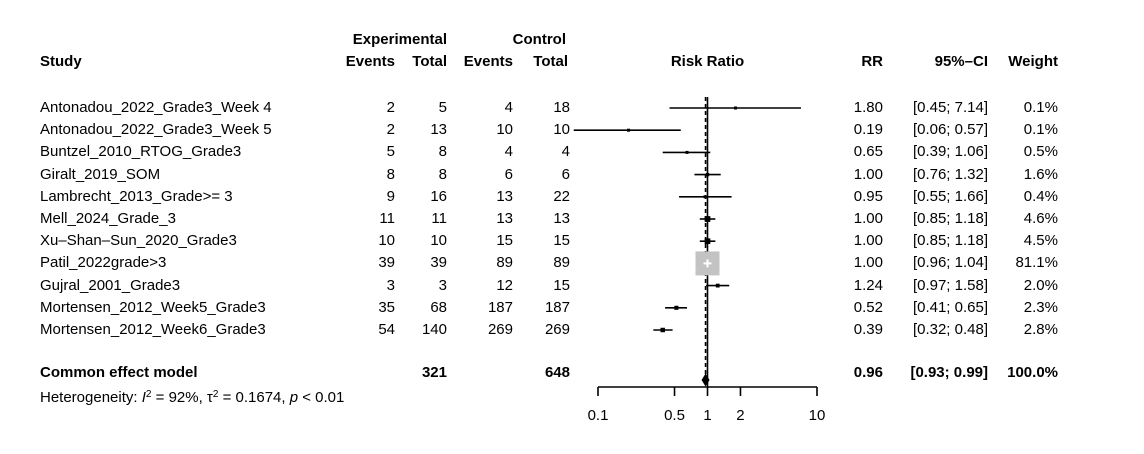  What do you see at coordinates (561, 107) in the screenshot?
I see `control-total: 18` at bounding box center [561, 107].